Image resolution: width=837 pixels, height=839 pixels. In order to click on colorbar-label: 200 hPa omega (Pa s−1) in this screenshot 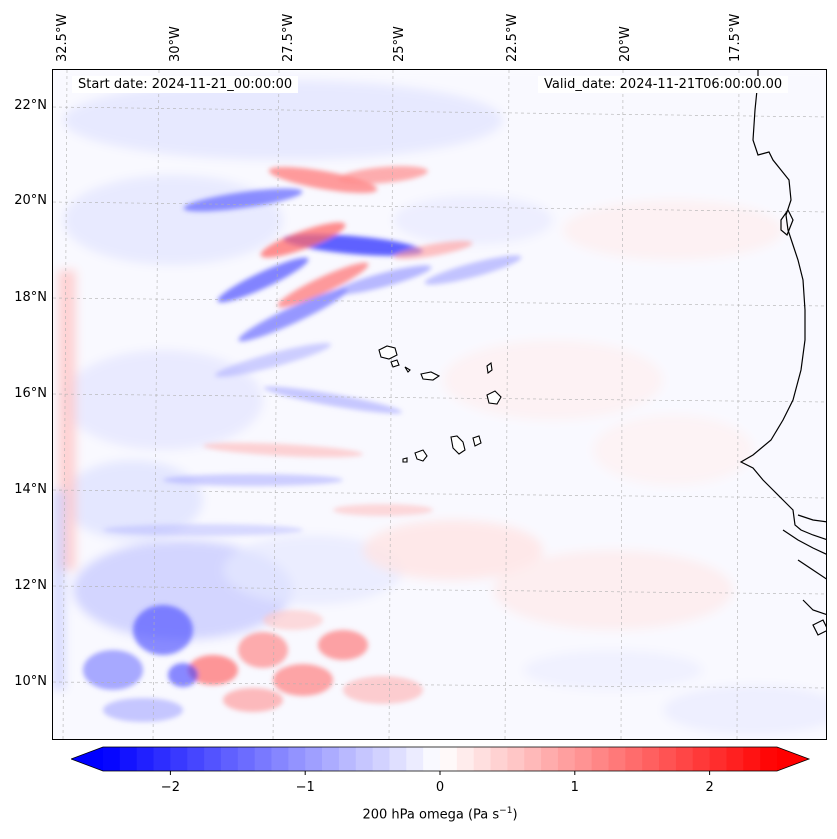, I will do `click(440, 814)`.